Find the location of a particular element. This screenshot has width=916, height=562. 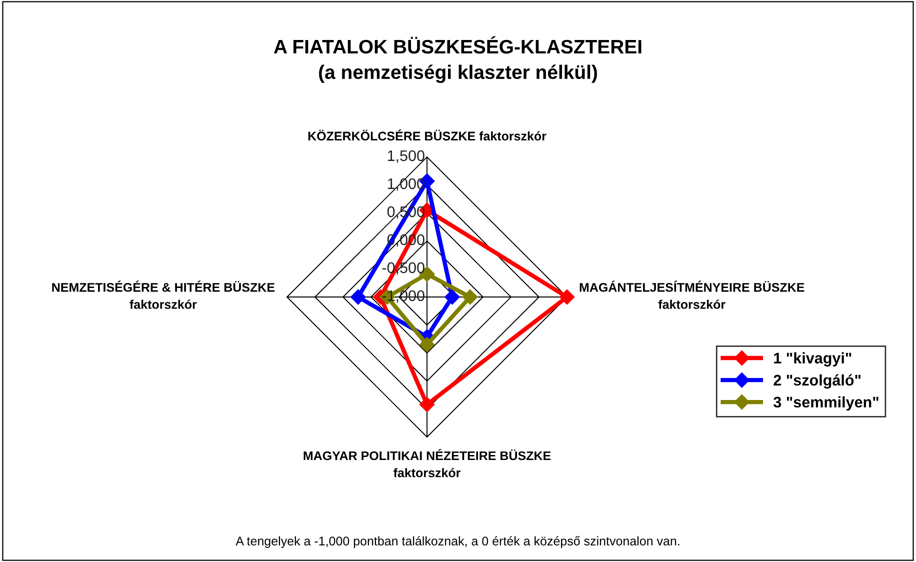

y-tick-label: 1,500 is located at coordinates (406, 156).